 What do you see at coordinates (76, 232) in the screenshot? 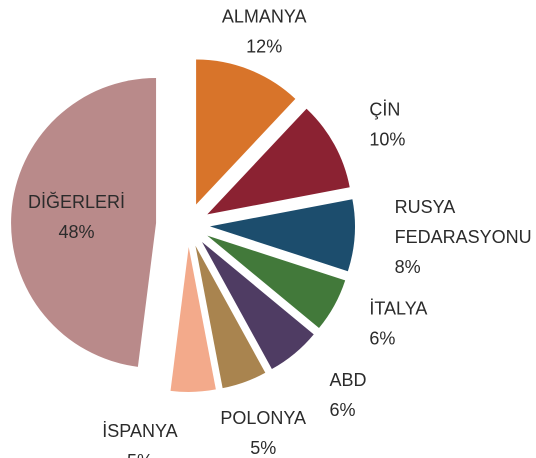
I see `value-label: 48%` at bounding box center [76, 232].